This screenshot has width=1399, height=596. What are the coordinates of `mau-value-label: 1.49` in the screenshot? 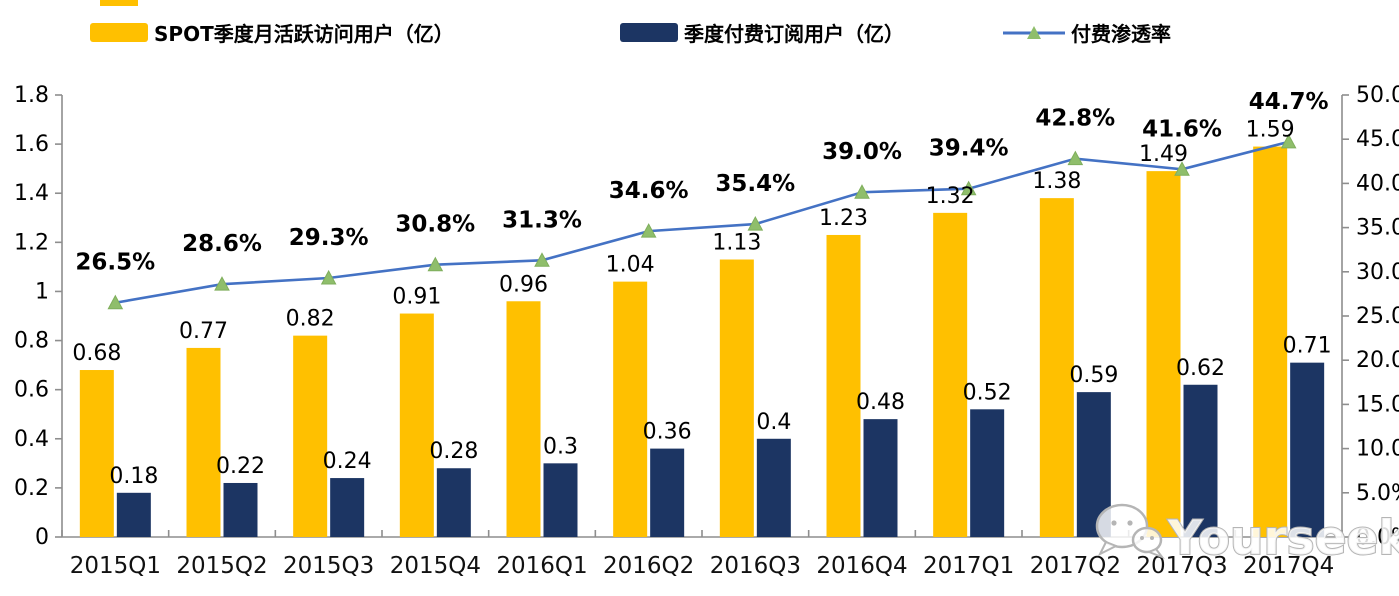 It's located at (1163, 154).